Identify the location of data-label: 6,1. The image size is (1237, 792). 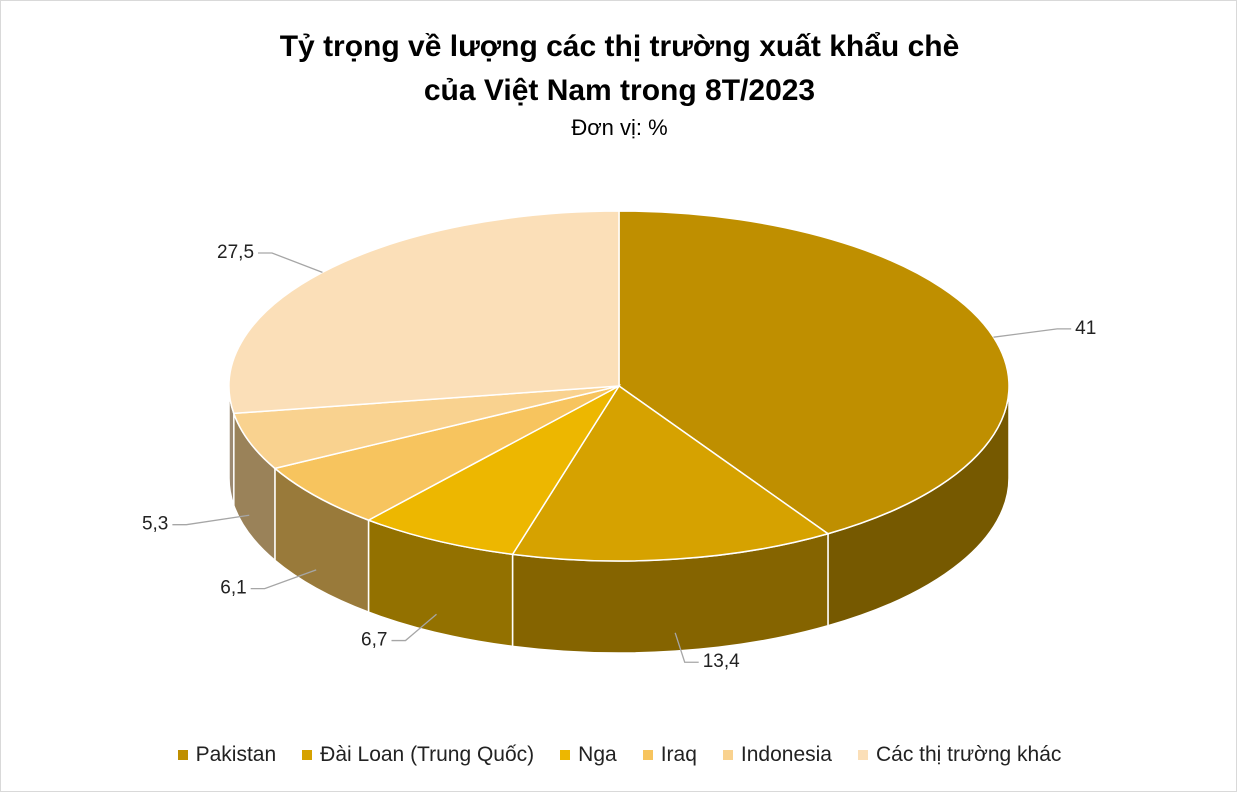
(233, 588).